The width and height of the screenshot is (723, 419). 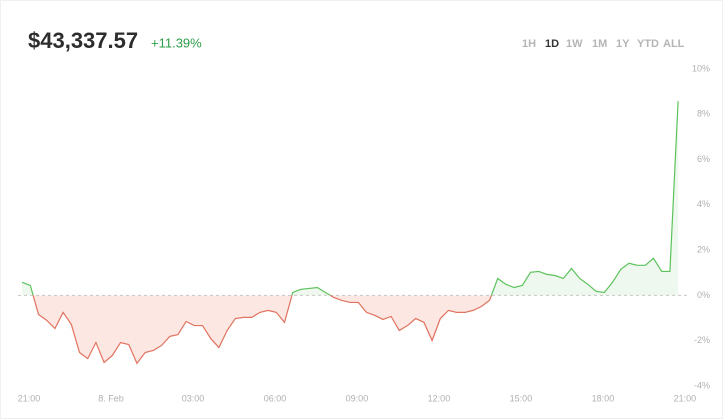 What do you see at coordinates (83, 40) in the screenshot?
I see `price: $43,337.57` at bounding box center [83, 40].